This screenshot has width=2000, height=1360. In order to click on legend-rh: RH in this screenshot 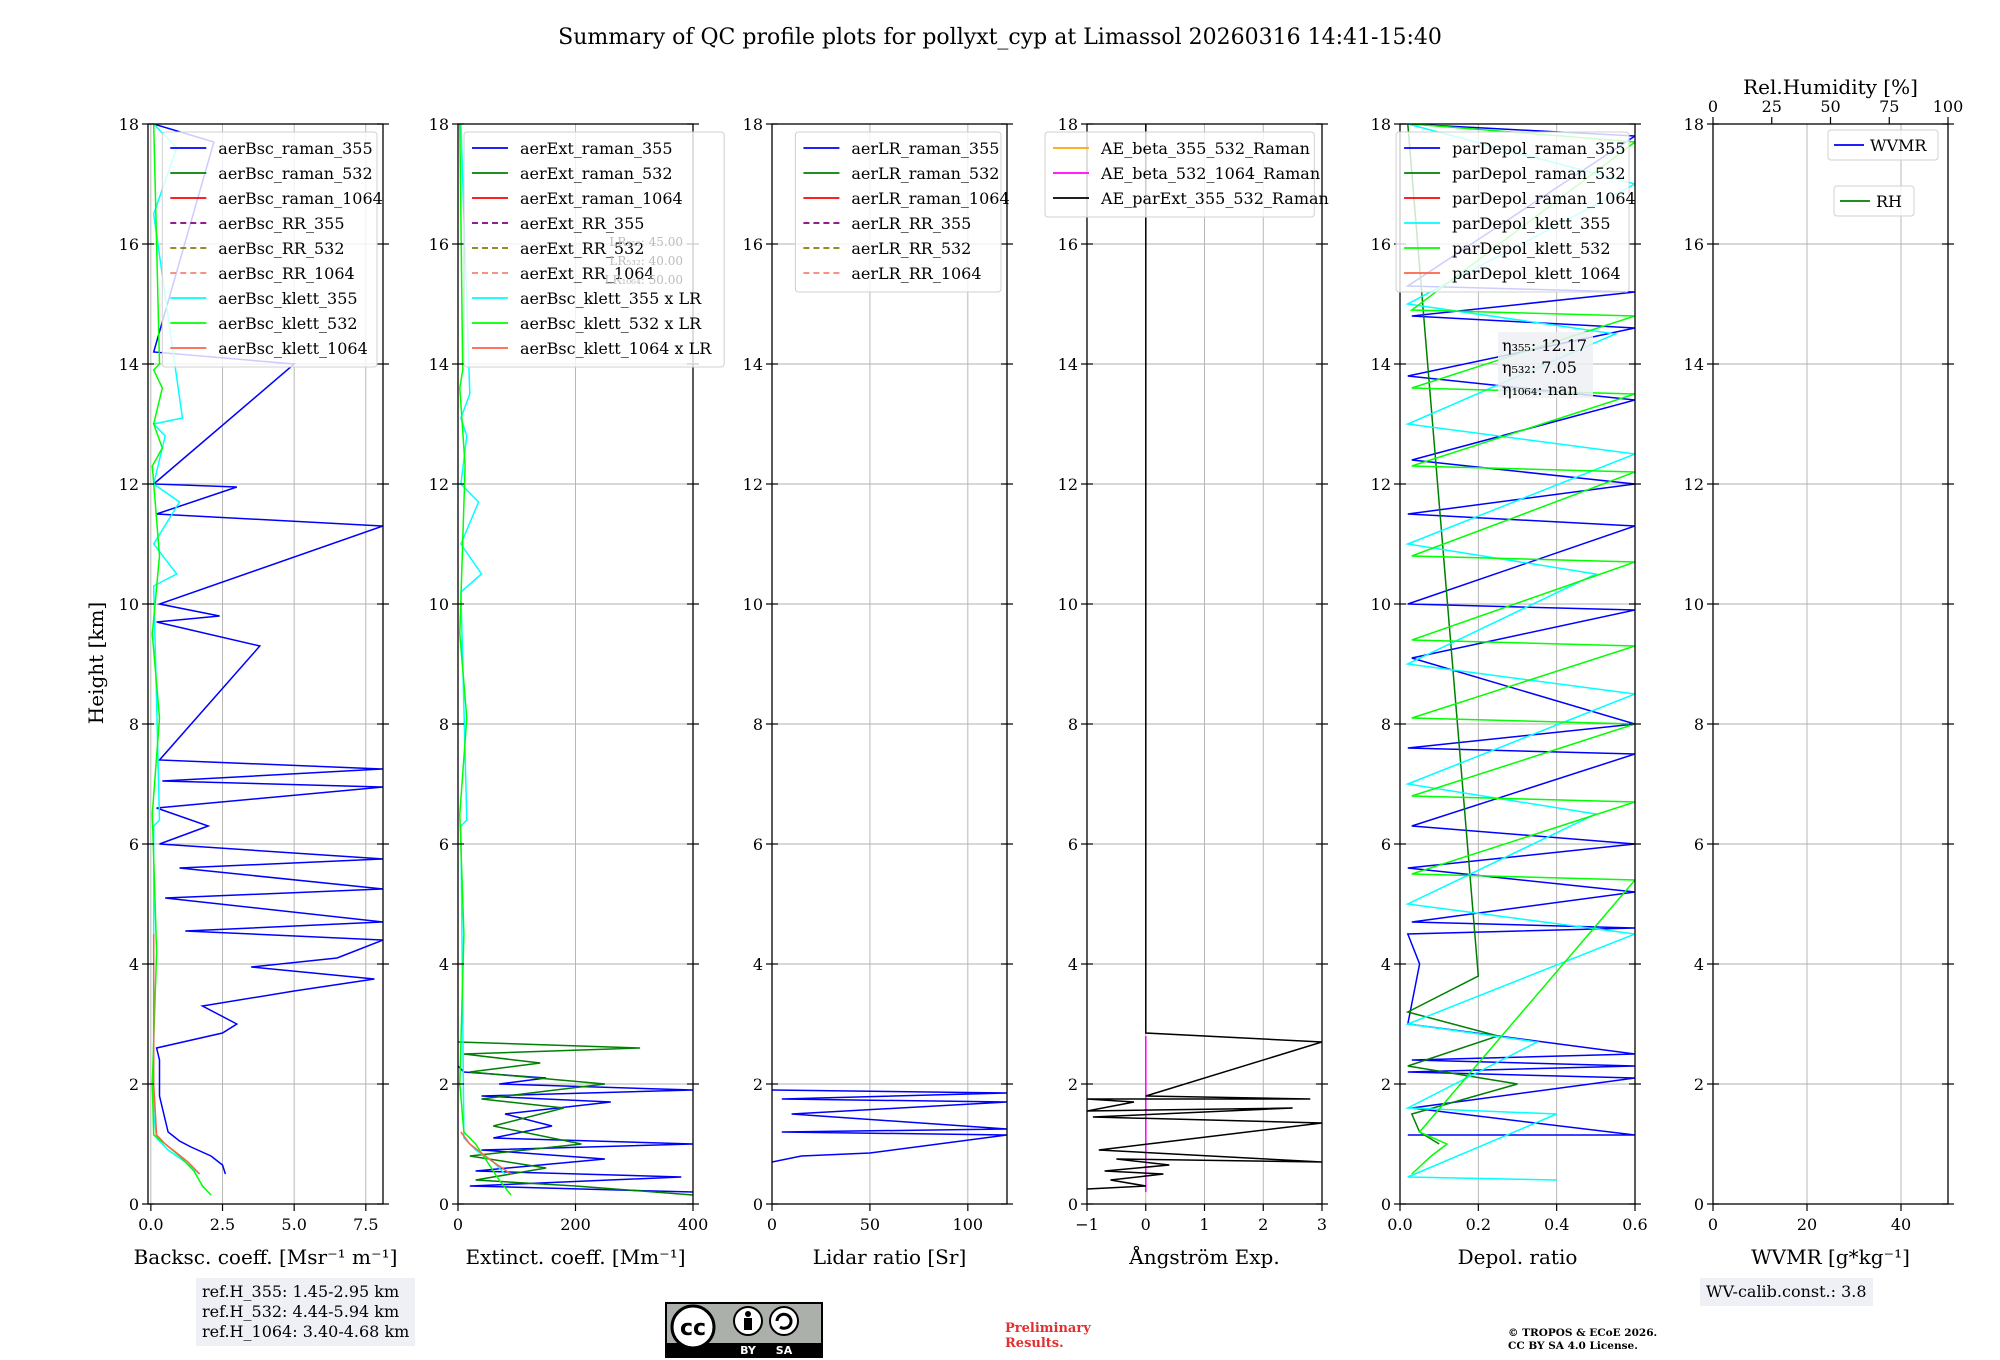, I will do `click(1874, 201)`.